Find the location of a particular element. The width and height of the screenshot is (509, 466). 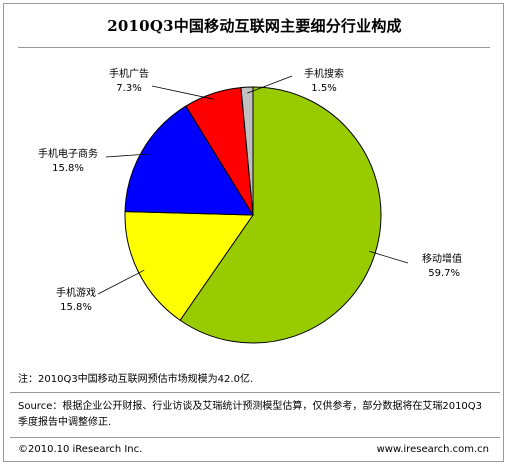

label-mobile-ecommerce: 手机电子商务 15.8% is located at coordinates (68, 160).